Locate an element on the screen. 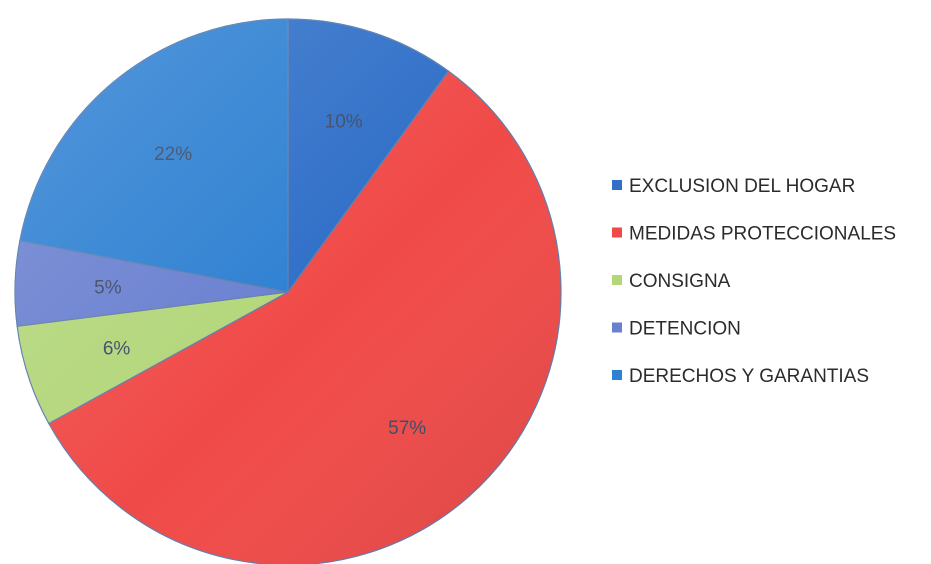 Image resolution: width=931 pixels, height=564 pixels. legend-item: DERECHOS Y GARANTIAS is located at coordinates (740, 376).